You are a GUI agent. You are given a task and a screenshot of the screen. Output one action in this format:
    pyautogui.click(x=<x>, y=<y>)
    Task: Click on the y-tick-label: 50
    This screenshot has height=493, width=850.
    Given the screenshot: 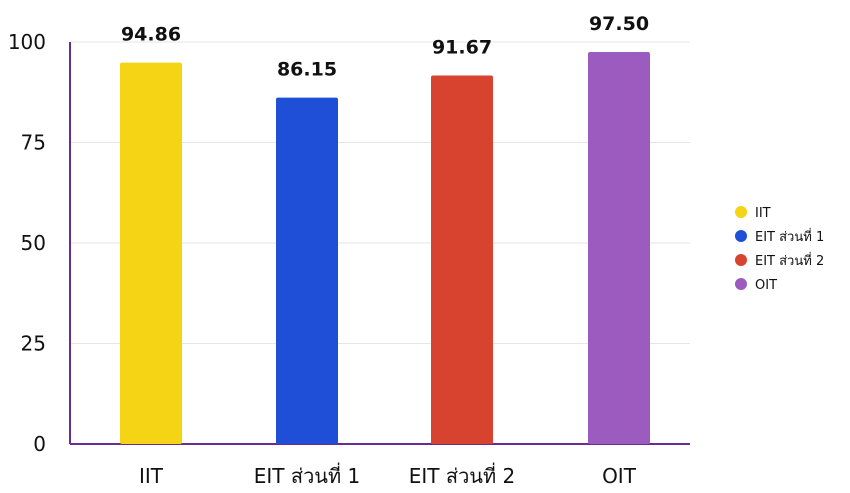 What is the action you would take?
    pyautogui.click(x=33, y=243)
    